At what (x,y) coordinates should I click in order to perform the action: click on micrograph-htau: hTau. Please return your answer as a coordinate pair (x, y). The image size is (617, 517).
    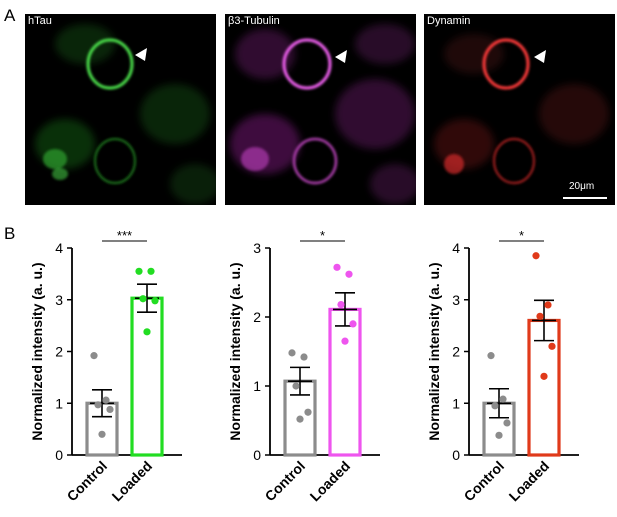
    Looking at the image, I should click on (120, 109).